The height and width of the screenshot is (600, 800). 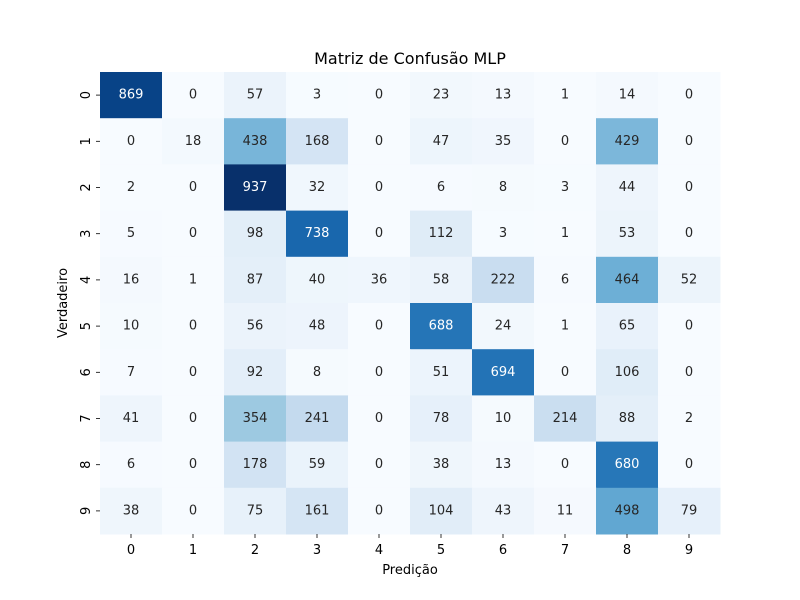 What do you see at coordinates (317, 550) in the screenshot?
I see `x-tick-label: 3` at bounding box center [317, 550].